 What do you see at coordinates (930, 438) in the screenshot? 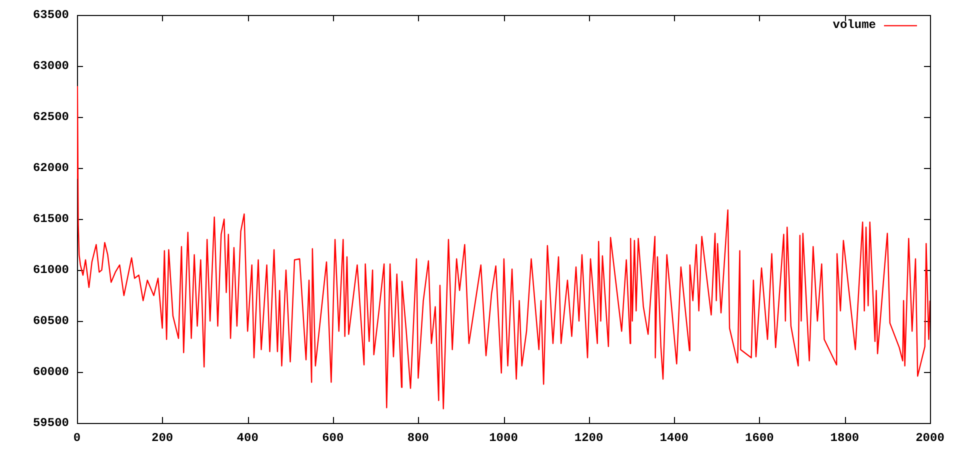
I see `x-tick-label: 2000` at bounding box center [930, 438].